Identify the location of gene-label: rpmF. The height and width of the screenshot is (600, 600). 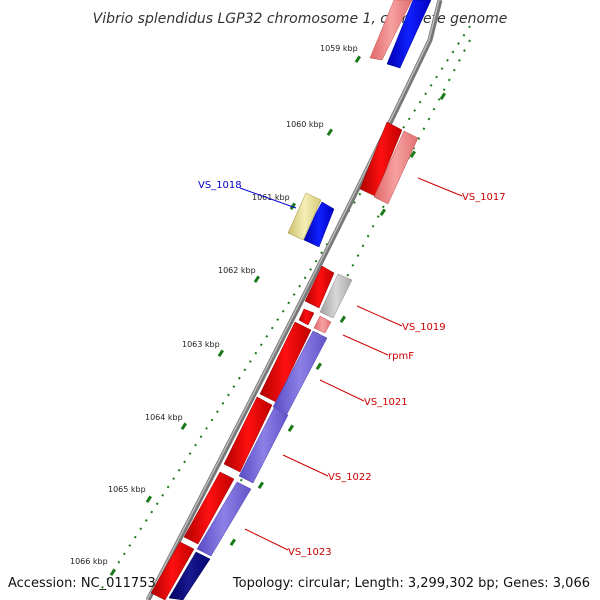
(401, 356).